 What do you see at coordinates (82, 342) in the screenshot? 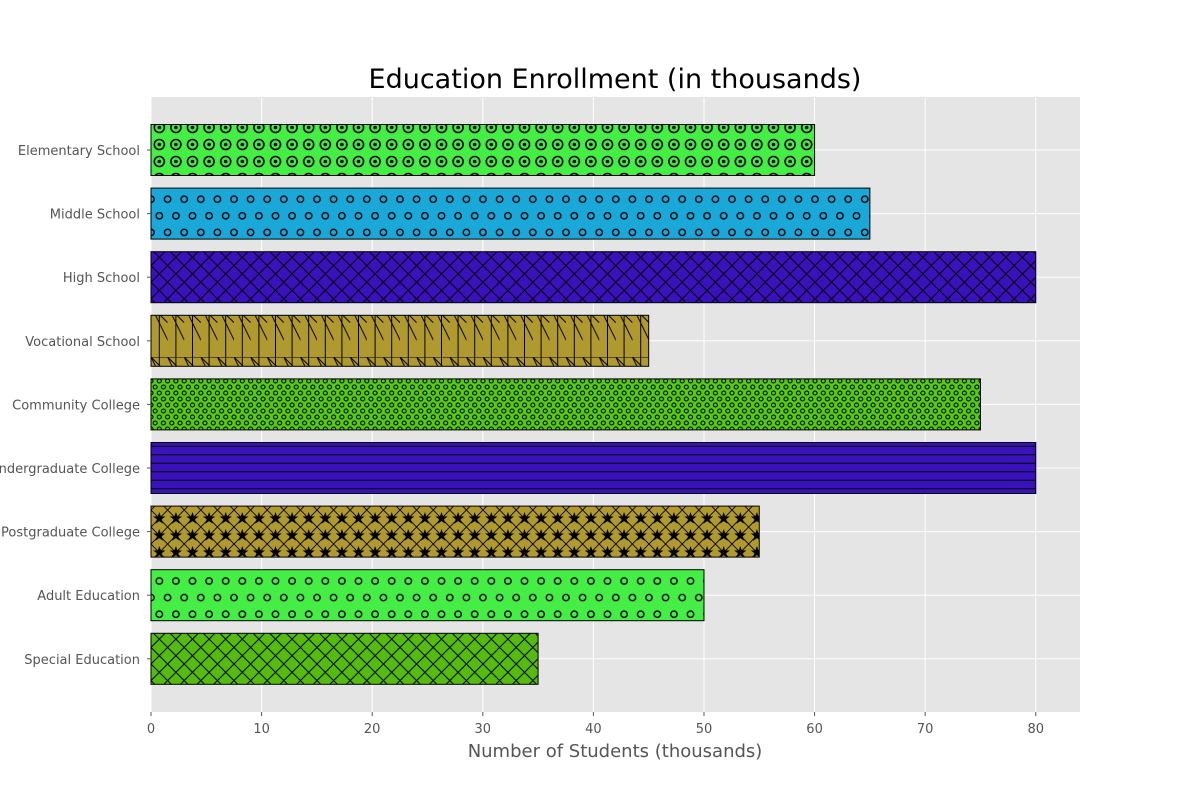
I see `y-tick-label: Vocational School` at bounding box center [82, 342].